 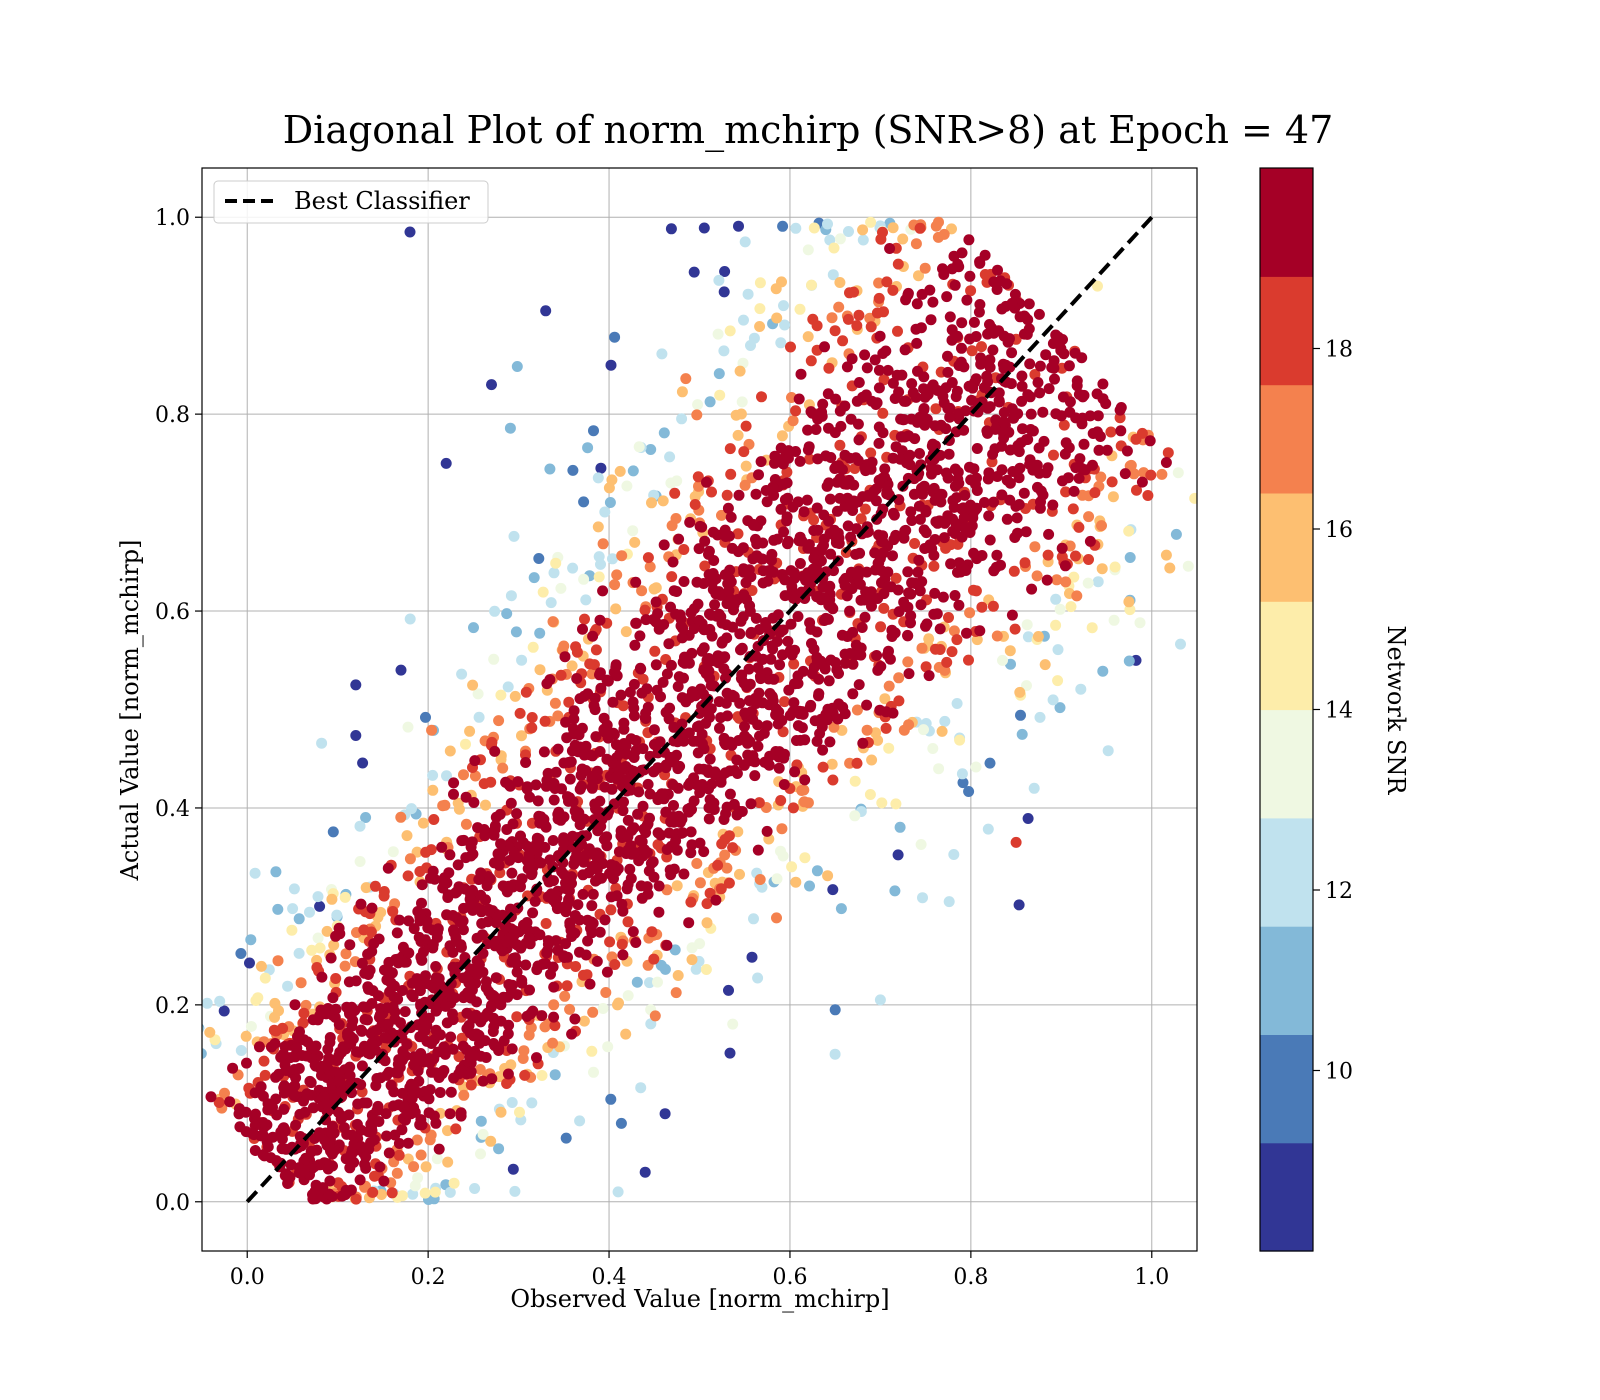 What do you see at coordinates (1151, 1277) in the screenshot?
I see `x-tick-label: 1.0` at bounding box center [1151, 1277].